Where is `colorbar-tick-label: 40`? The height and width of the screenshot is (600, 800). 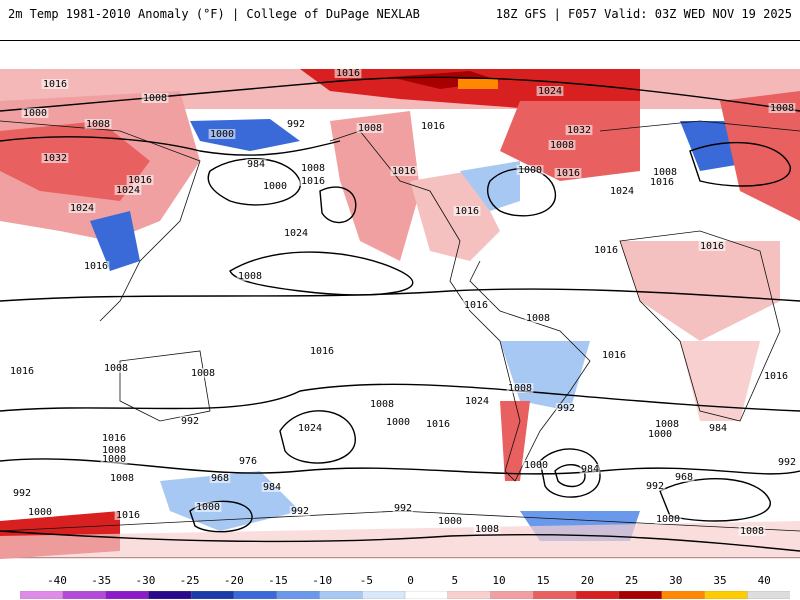 colorbar-tick-label: 40 is located at coordinates (764, 580).